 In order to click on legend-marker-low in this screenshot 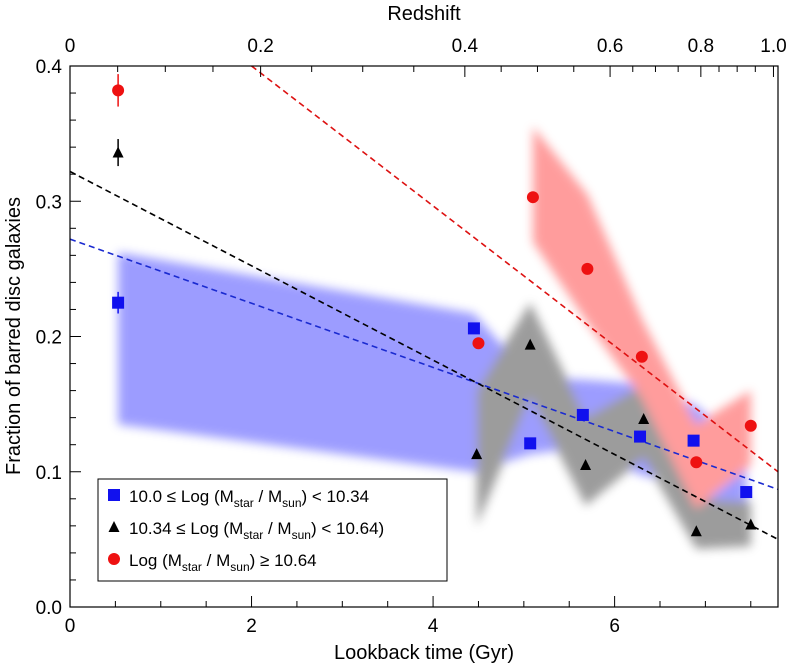, I will do `click(114, 495)`.